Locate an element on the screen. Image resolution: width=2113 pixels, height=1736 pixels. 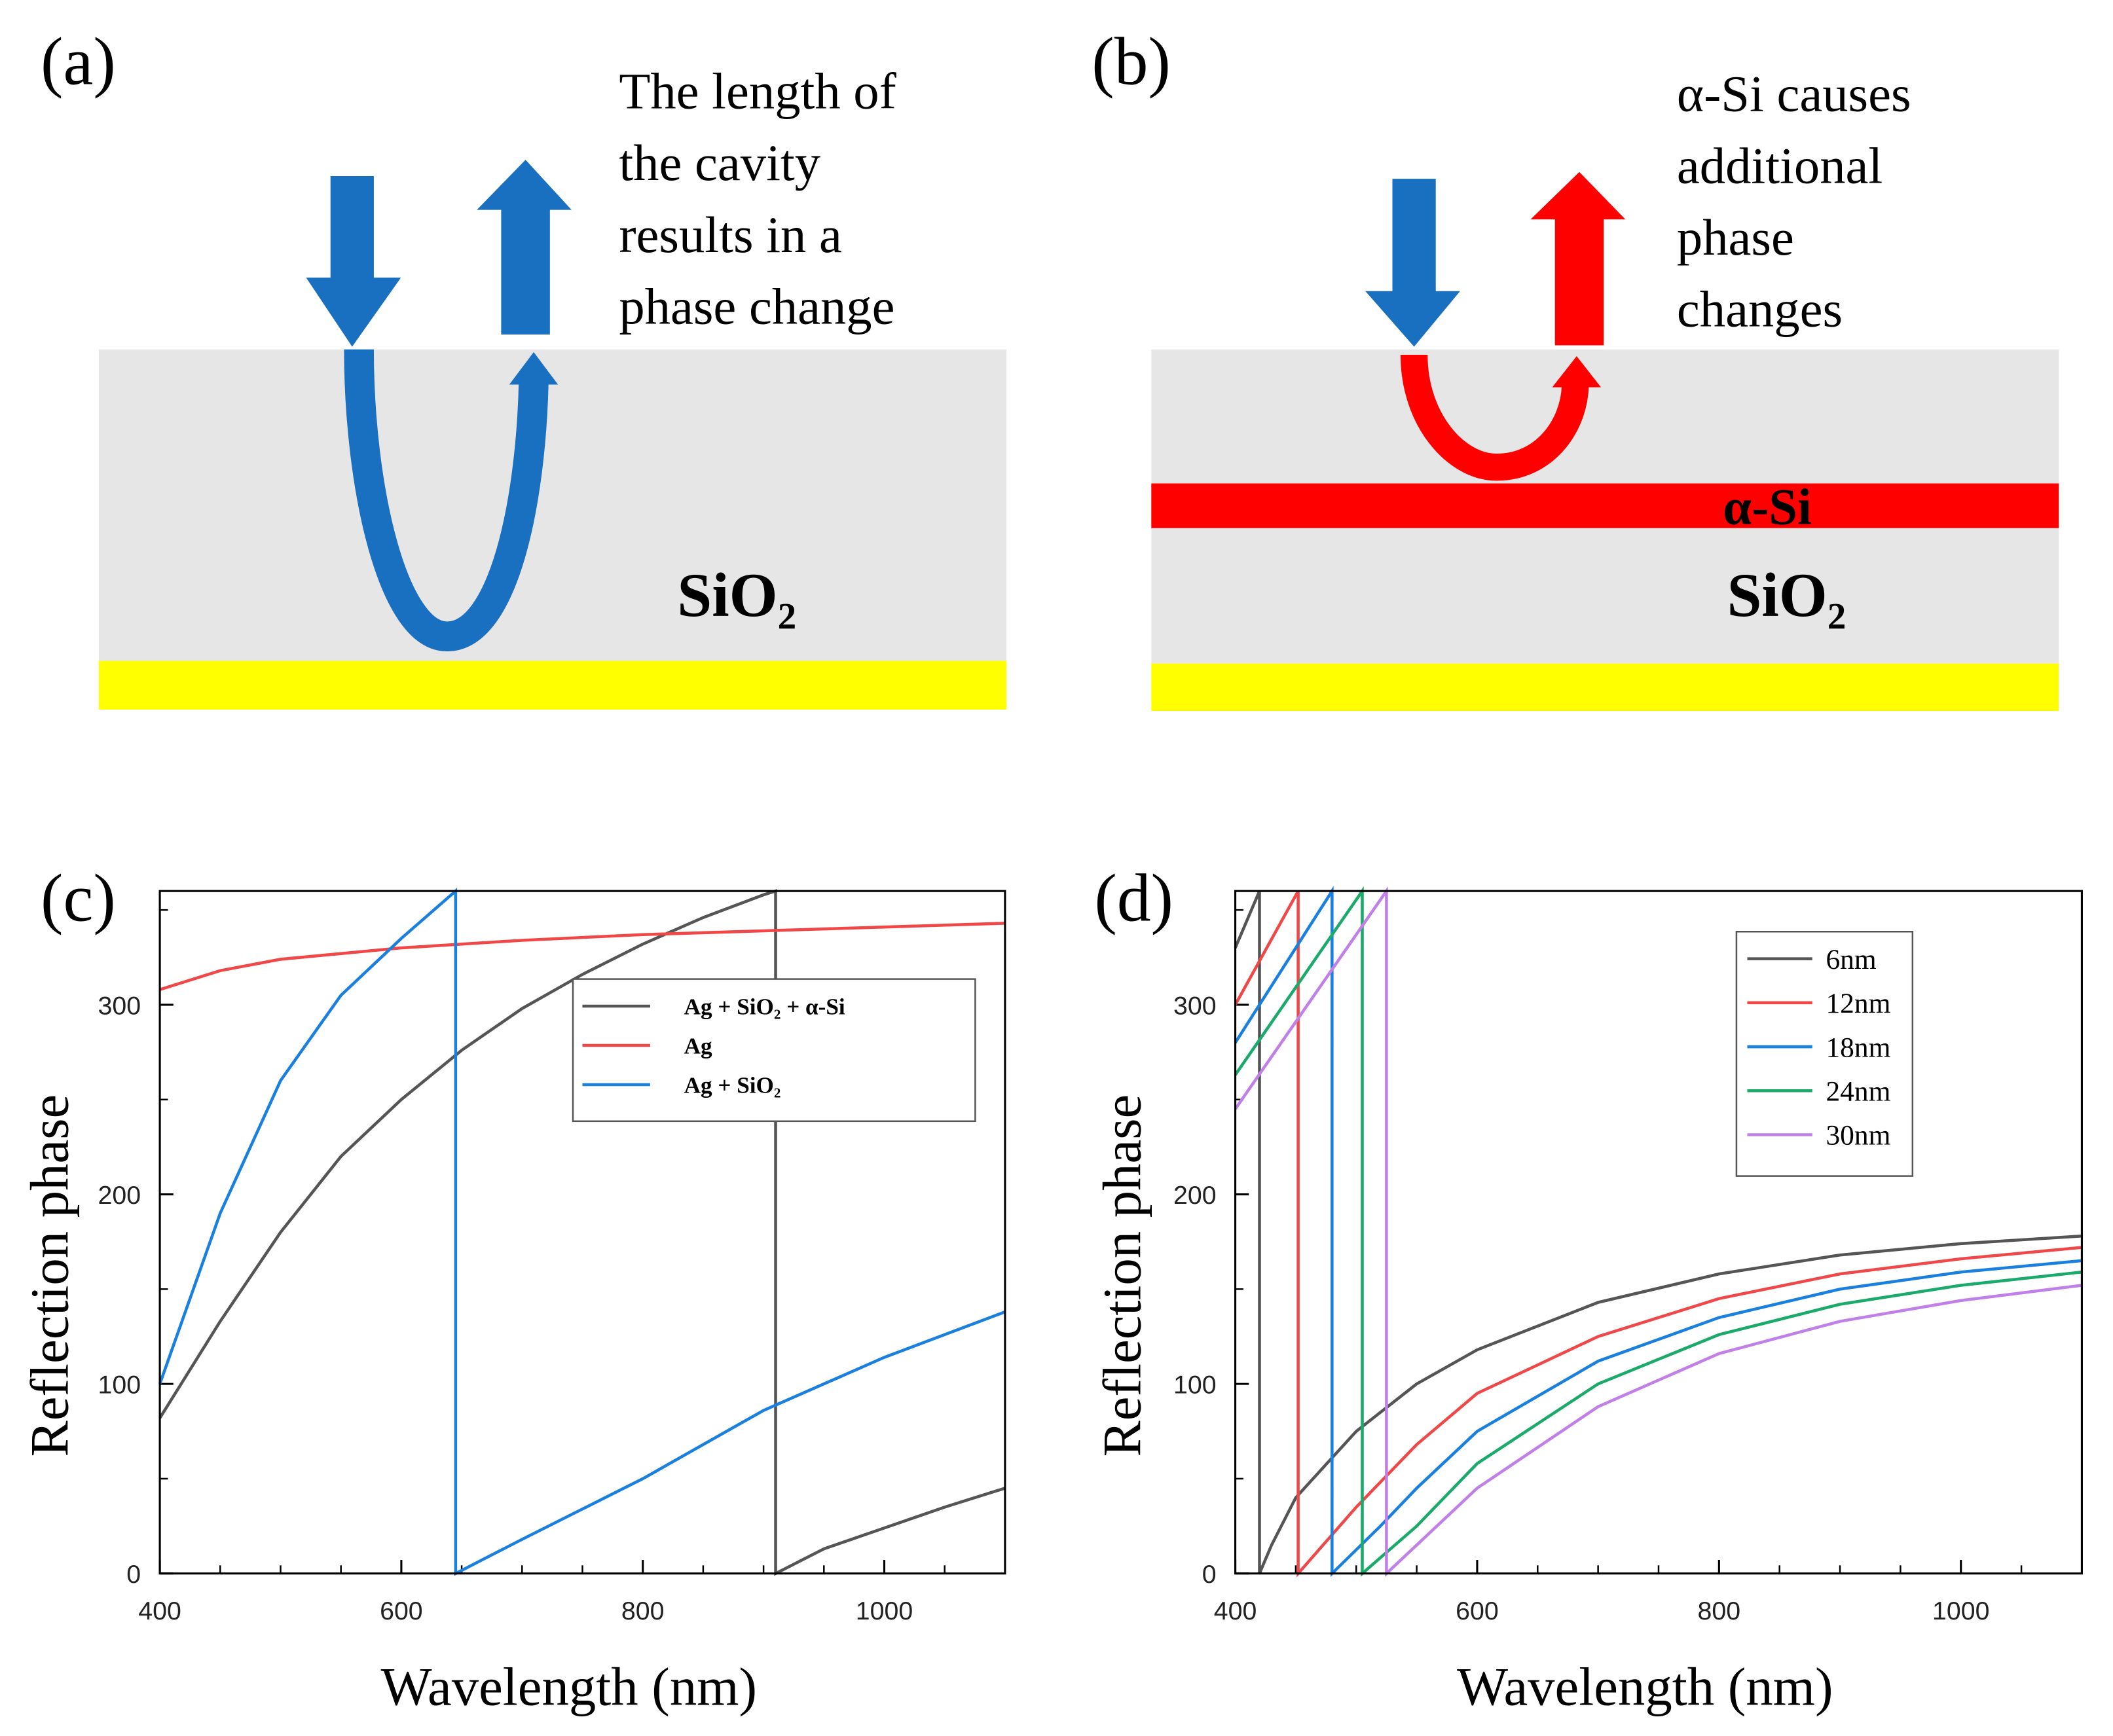
legend-label: 12nm is located at coordinates (1858, 1003).